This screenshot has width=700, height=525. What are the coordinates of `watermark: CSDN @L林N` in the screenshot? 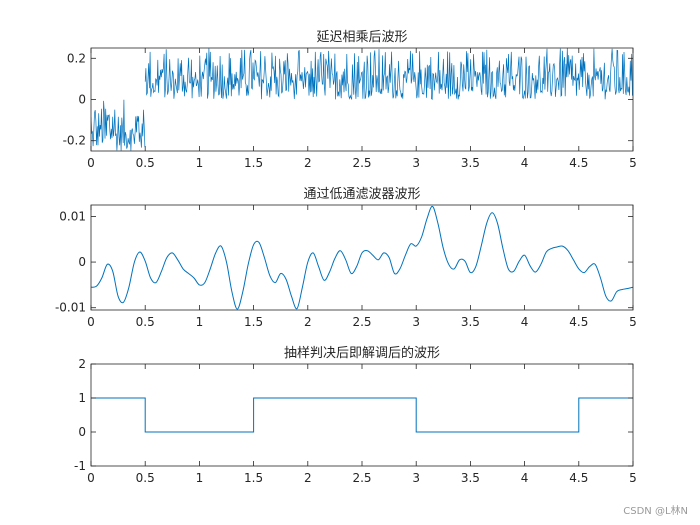 It's located at (655, 511).